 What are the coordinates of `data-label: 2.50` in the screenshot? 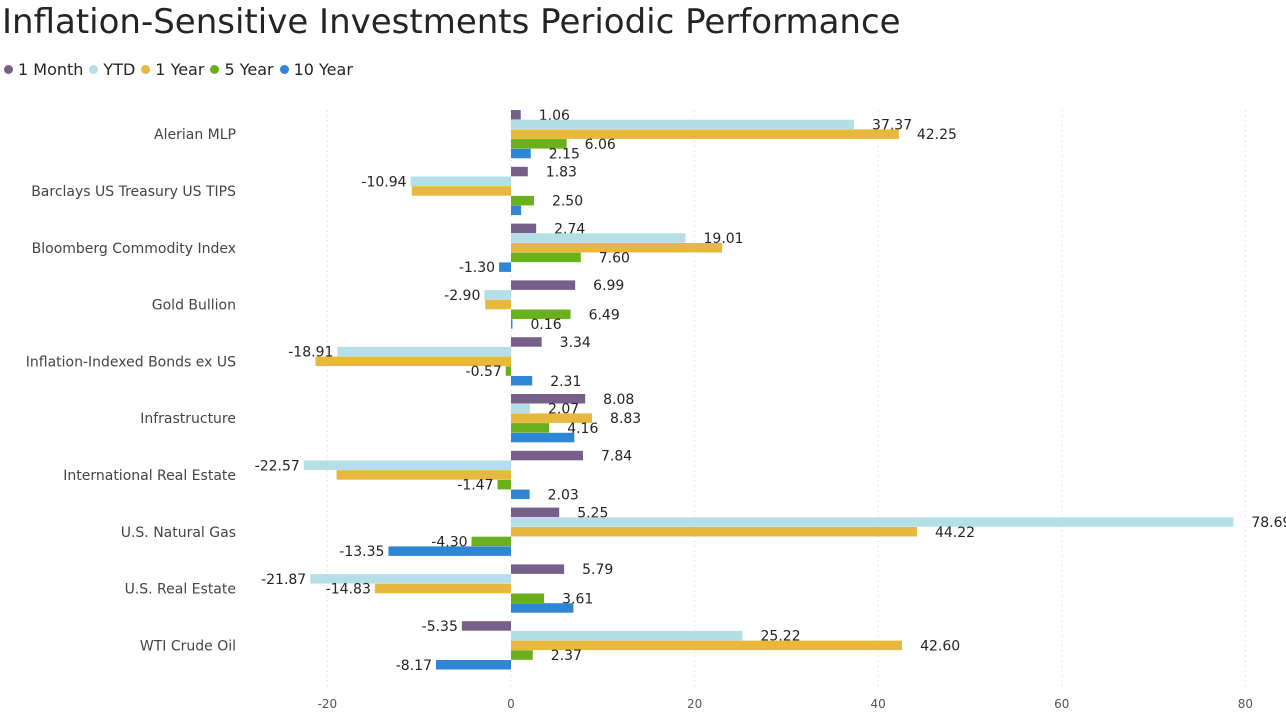 It's located at (567, 202).